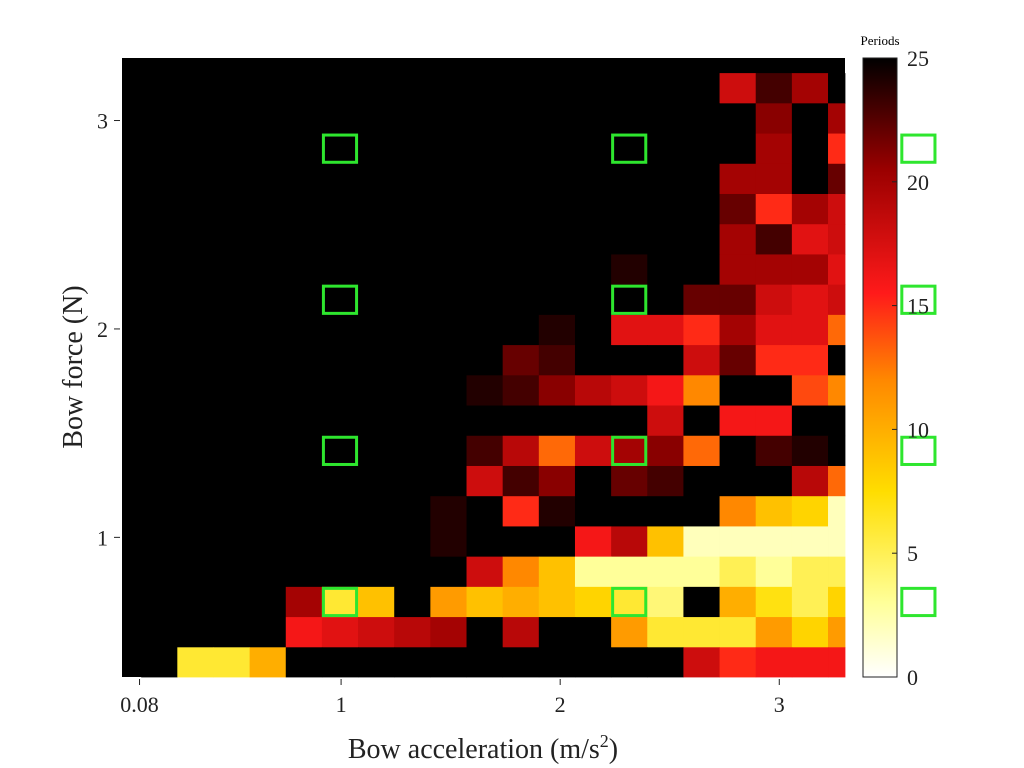  What do you see at coordinates (341, 704) in the screenshot?
I see `x-tick-label: 1` at bounding box center [341, 704].